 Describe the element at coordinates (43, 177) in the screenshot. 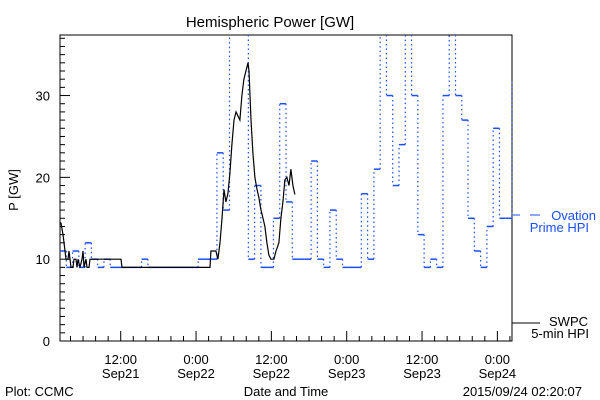

I see `y-tick-label: 20` at that location.